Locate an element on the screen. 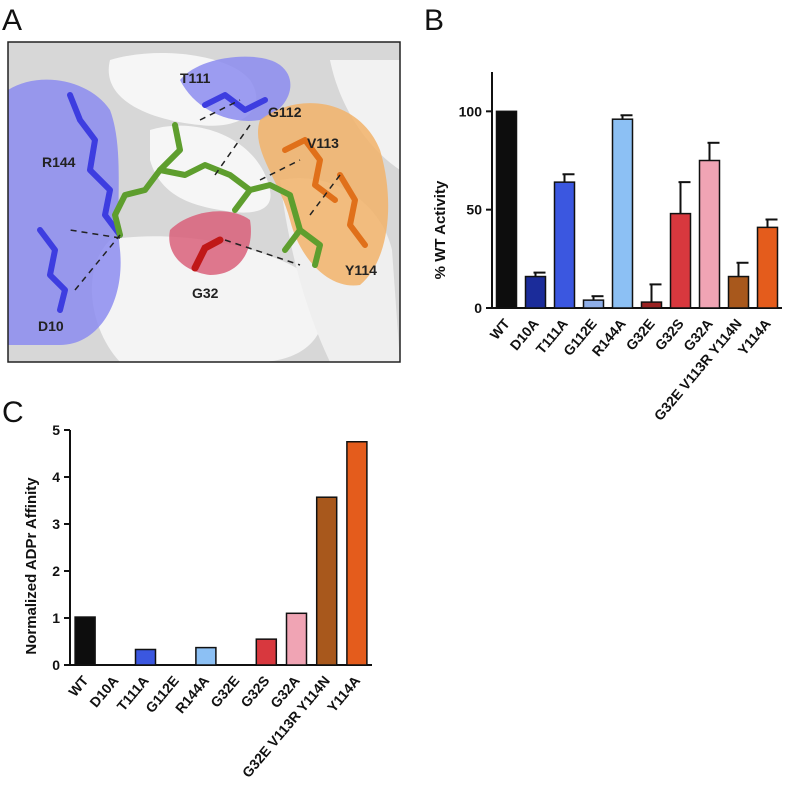 Image resolution: width=793 pixels, height=803 pixels. red-residue is located at coordinates (207, 254).